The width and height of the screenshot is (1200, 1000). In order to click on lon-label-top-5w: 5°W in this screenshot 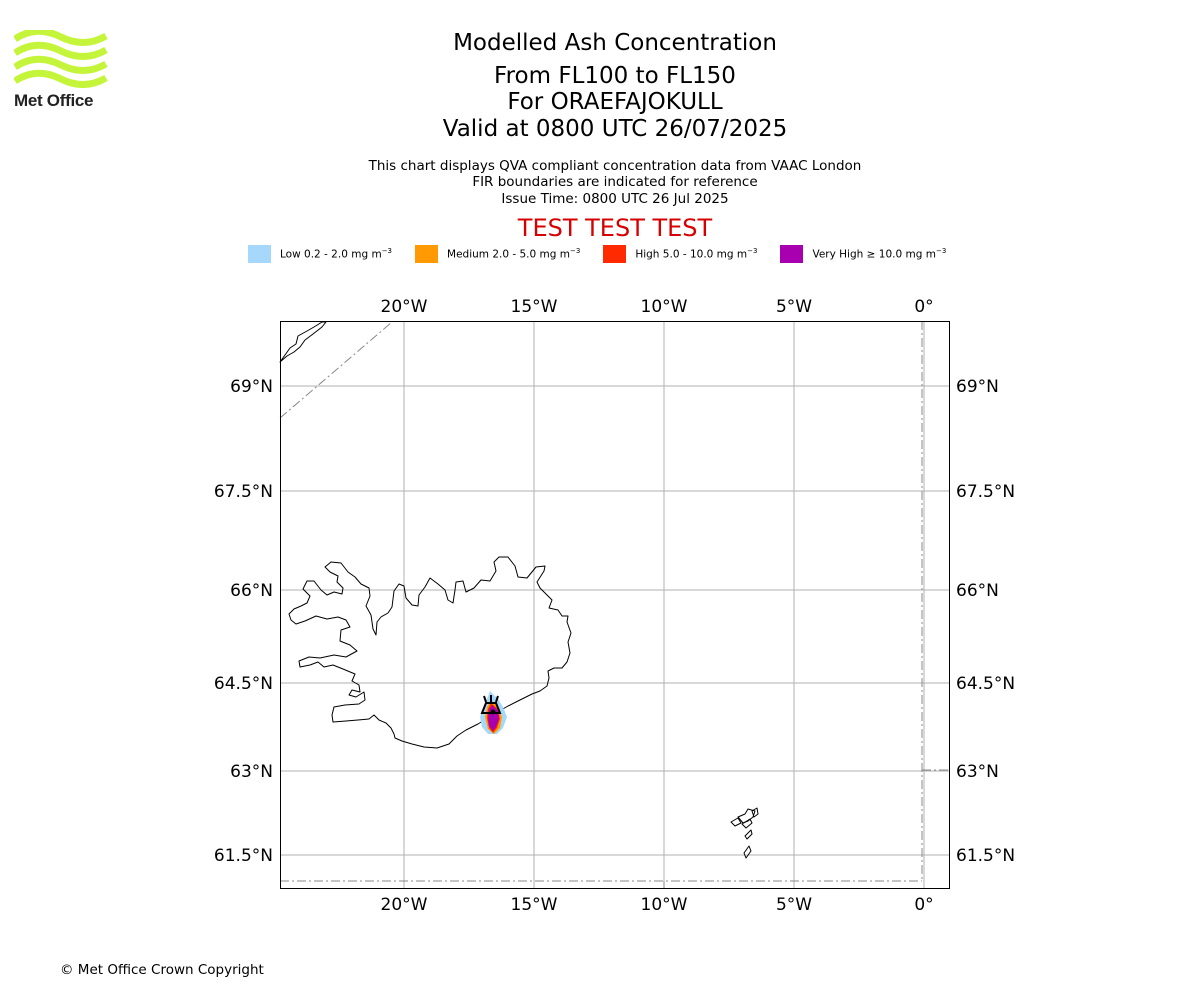, I will do `click(794, 307)`.